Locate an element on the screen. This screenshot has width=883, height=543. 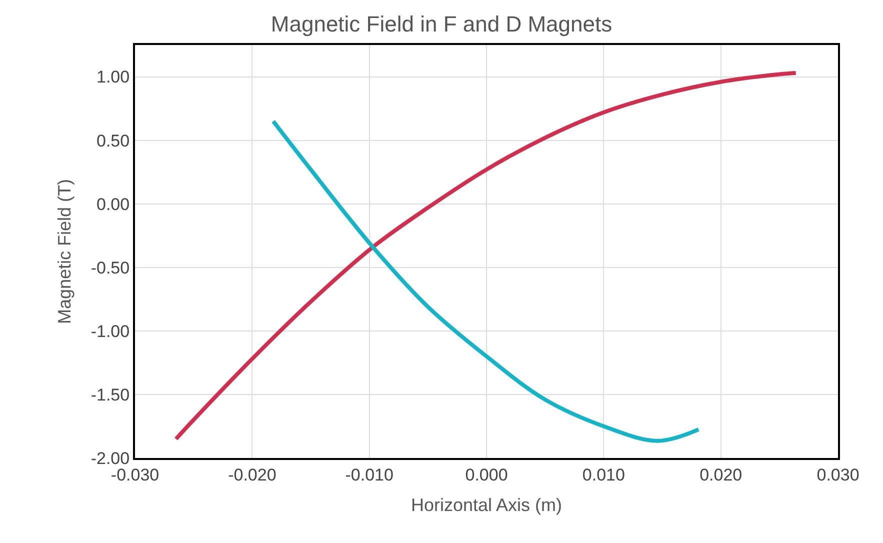
y-tick-label: 1.00 is located at coordinates (113, 77).